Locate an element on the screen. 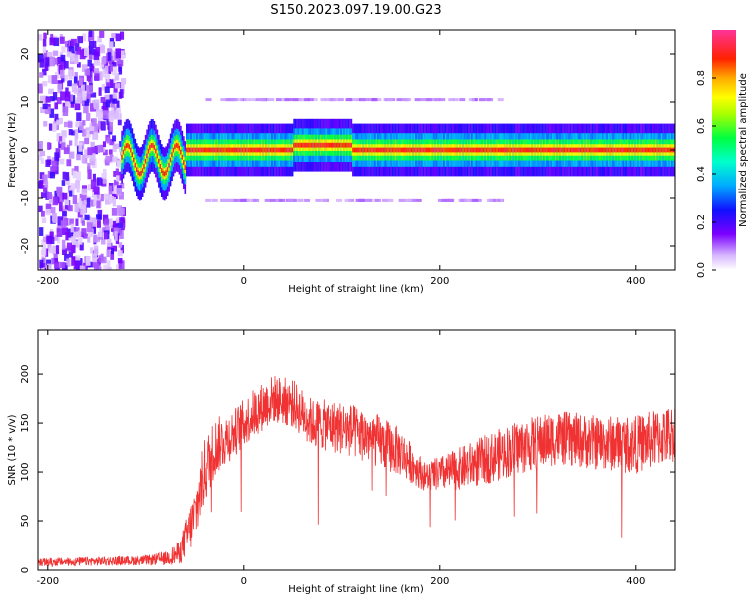 The height and width of the screenshot is (600, 750). x-tick-label: 0 is located at coordinates (244, 281).